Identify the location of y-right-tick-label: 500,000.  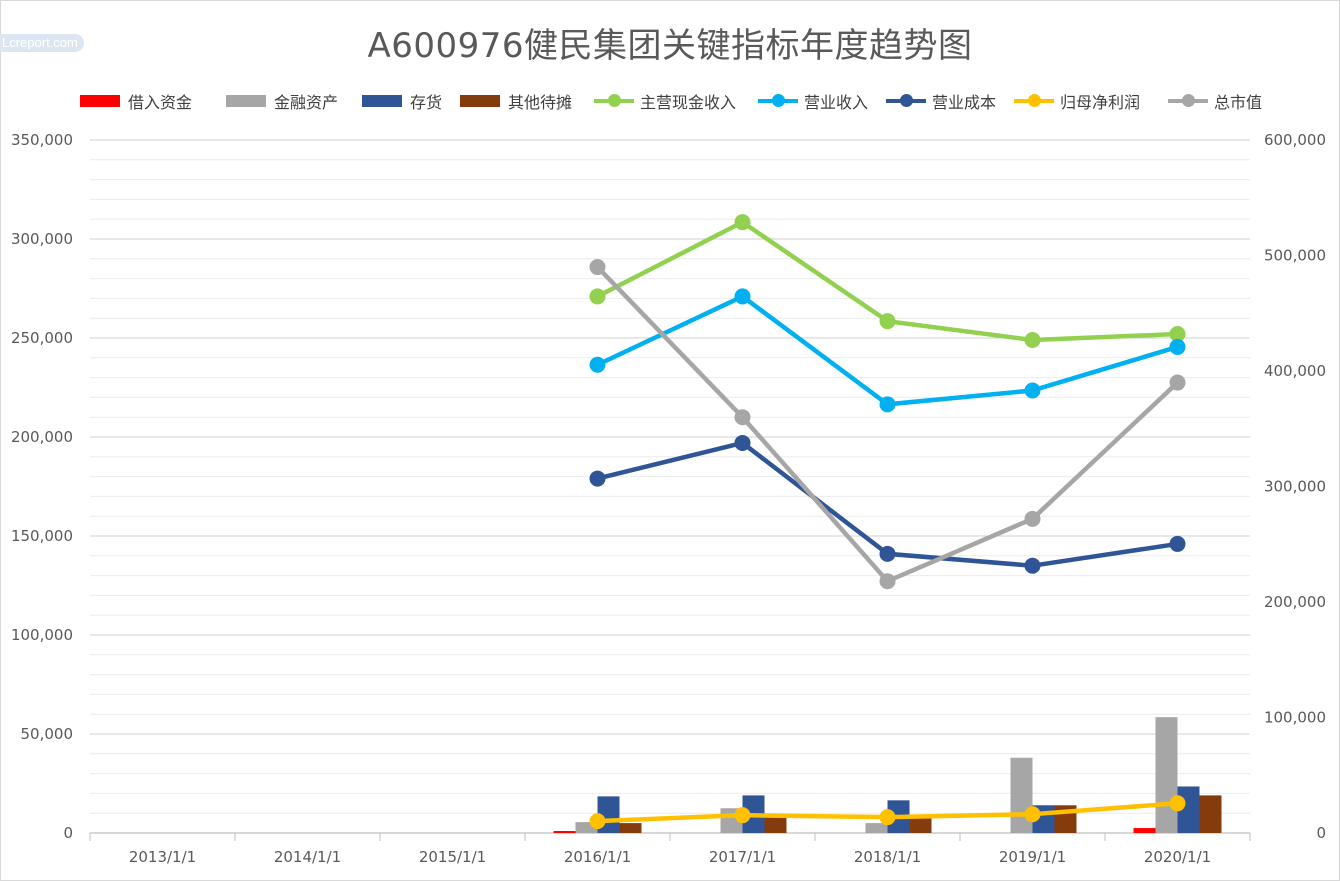
(1295, 256).